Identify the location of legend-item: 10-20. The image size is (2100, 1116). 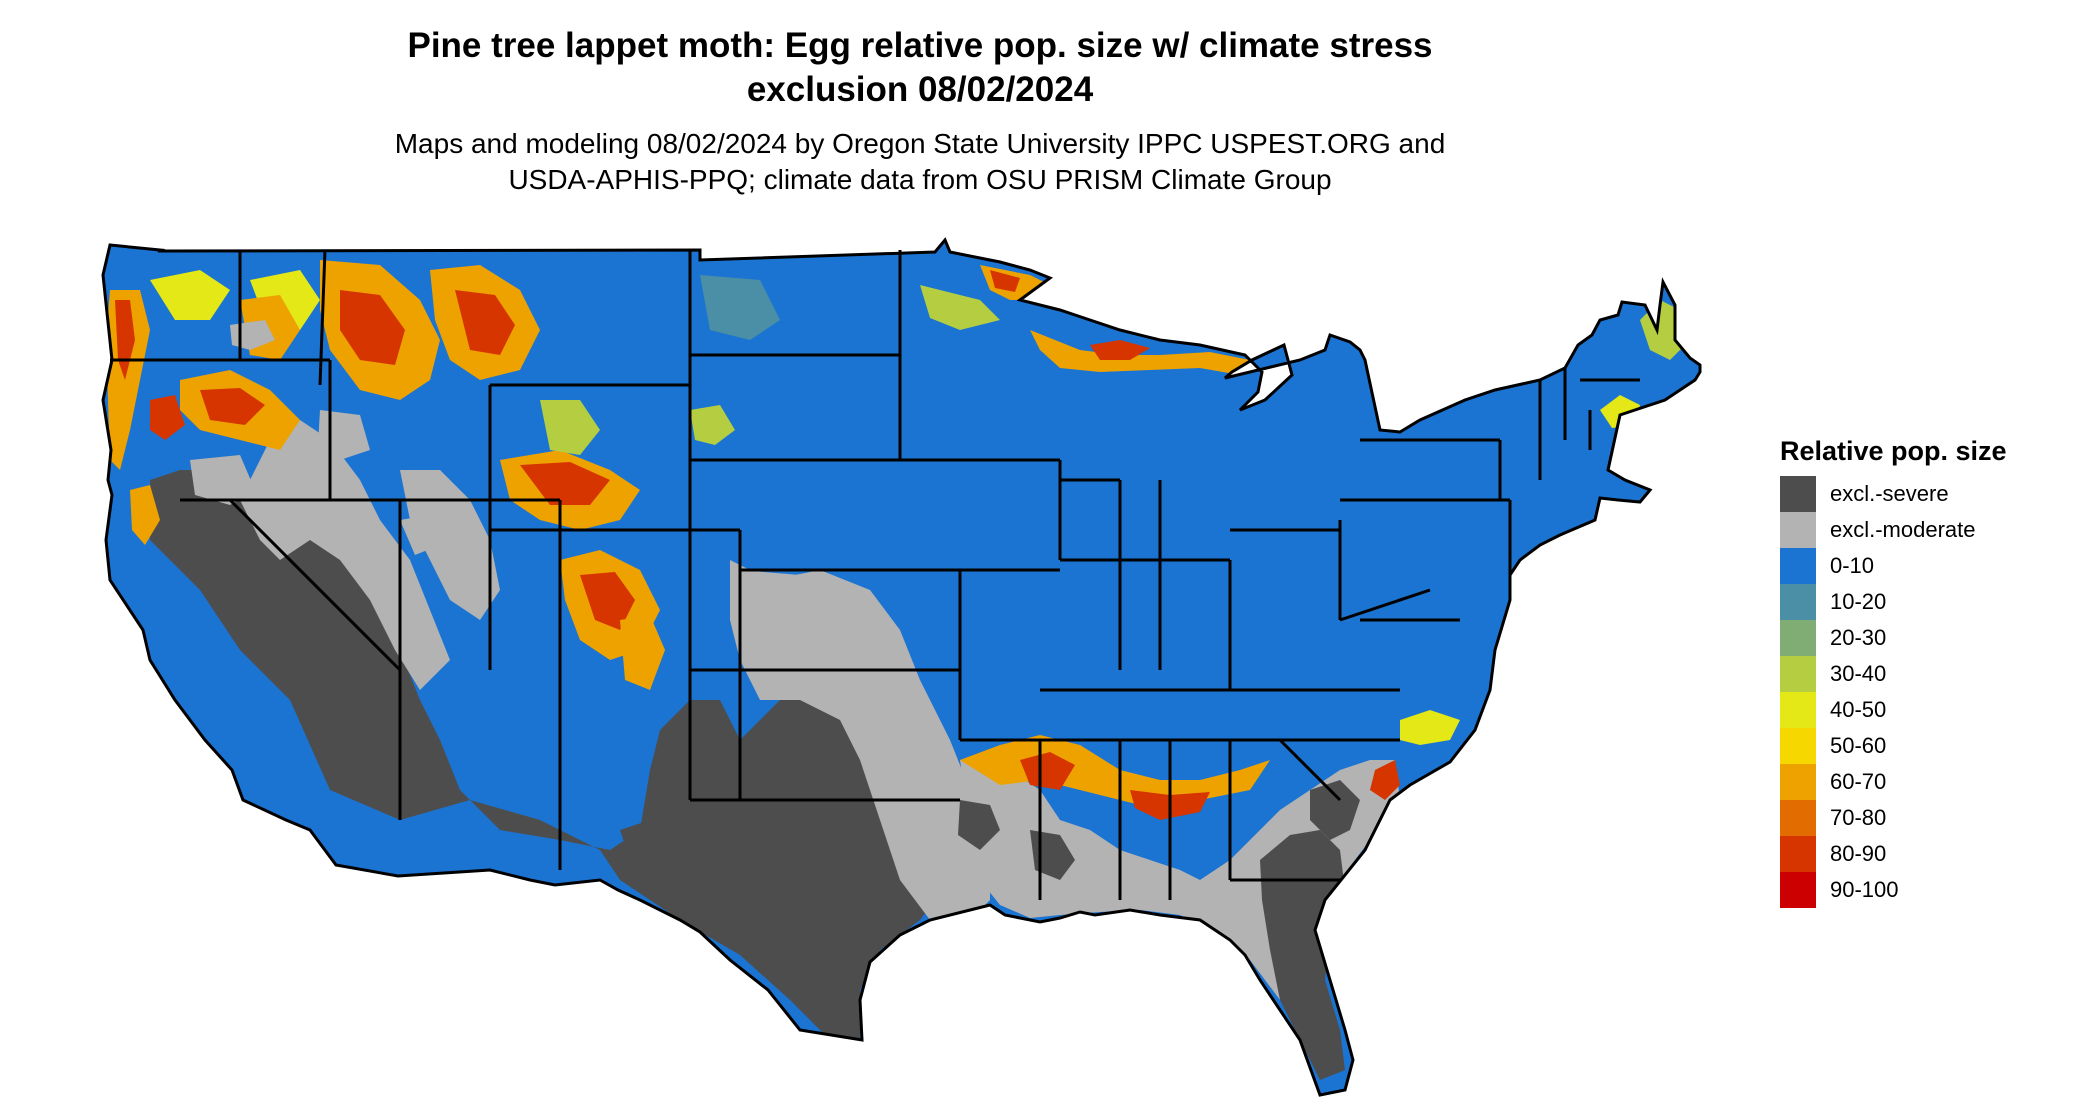
(1930, 602).